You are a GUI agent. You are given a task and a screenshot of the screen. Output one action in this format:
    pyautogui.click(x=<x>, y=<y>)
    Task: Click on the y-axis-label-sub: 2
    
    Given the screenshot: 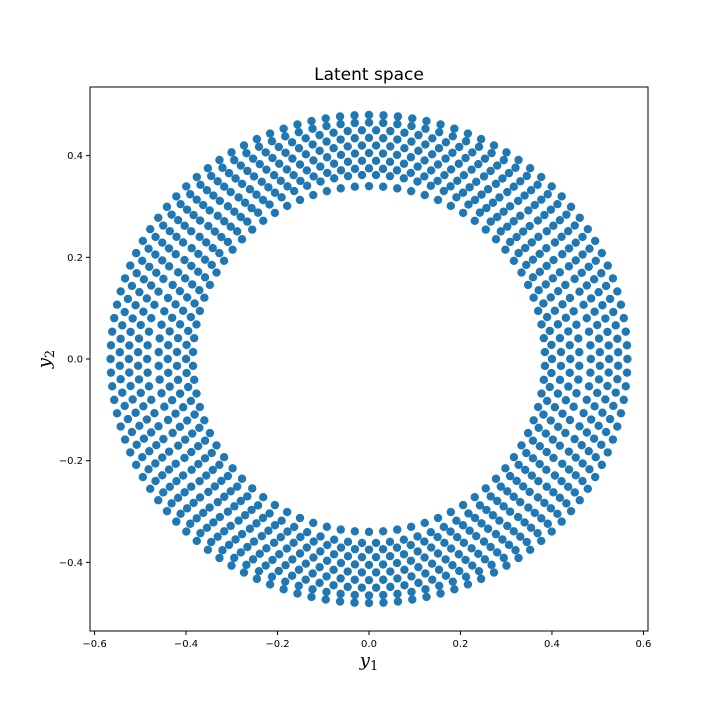 What is the action you would take?
    pyautogui.click(x=50, y=354)
    